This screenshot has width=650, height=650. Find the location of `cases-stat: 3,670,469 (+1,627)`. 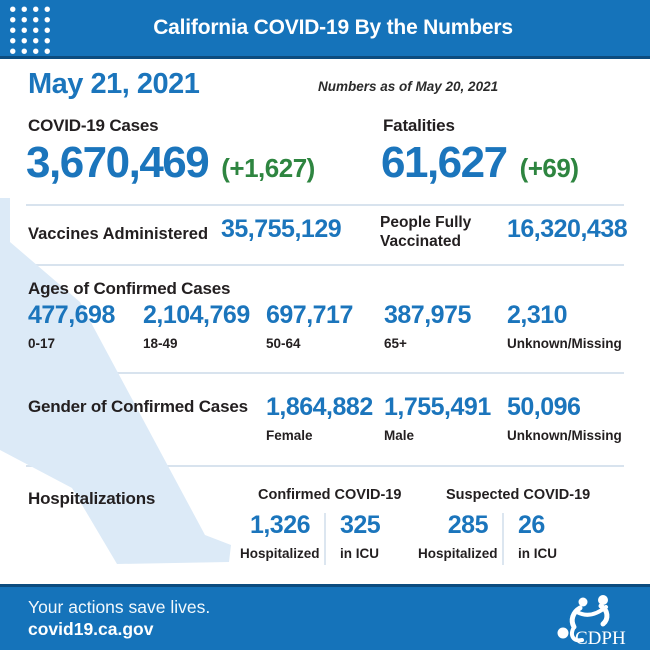

cases-stat: 3,670,469 (+1,627) is located at coordinates (170, 163).